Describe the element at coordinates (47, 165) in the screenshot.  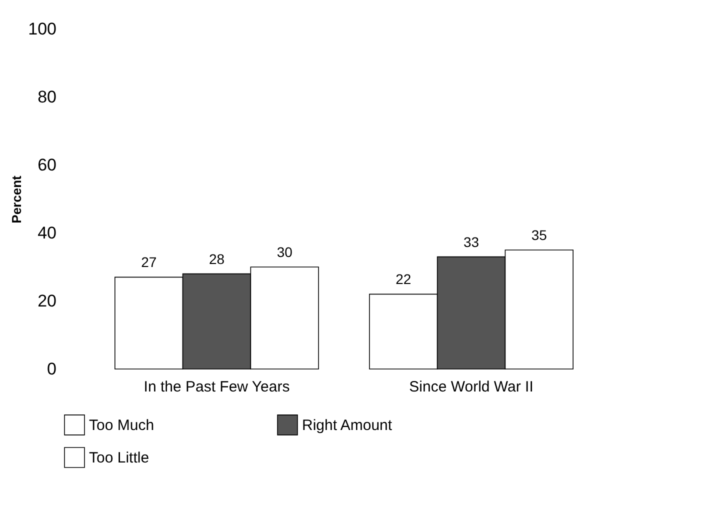
I see `y-tick-label: 60` at that location.